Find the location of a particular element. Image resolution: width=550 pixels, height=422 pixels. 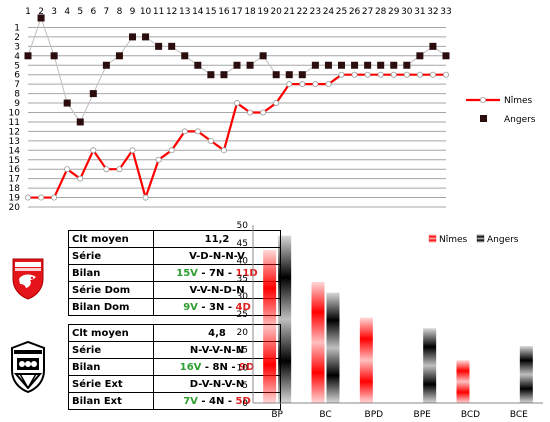

y-tick-label: 9 is located at coordinates (17, 104).